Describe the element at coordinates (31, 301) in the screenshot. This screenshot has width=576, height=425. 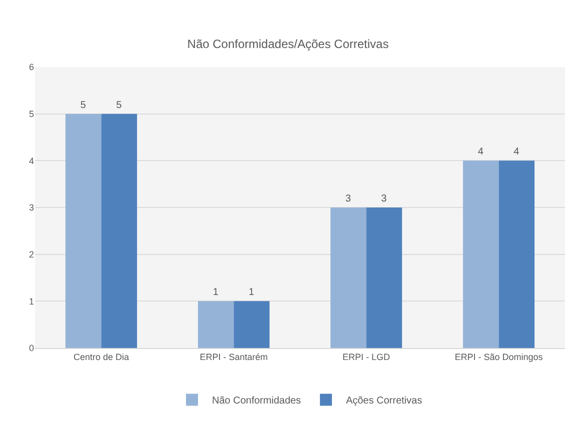
I see `y-tick-label: 1` at that location.